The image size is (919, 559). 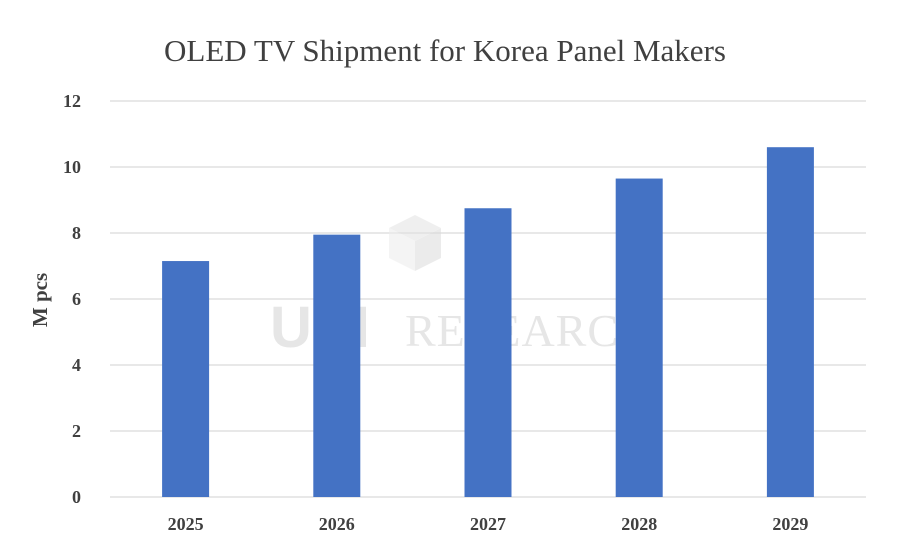 I want to click on y-axis-label: M pcs, so click(x=40, y=300).